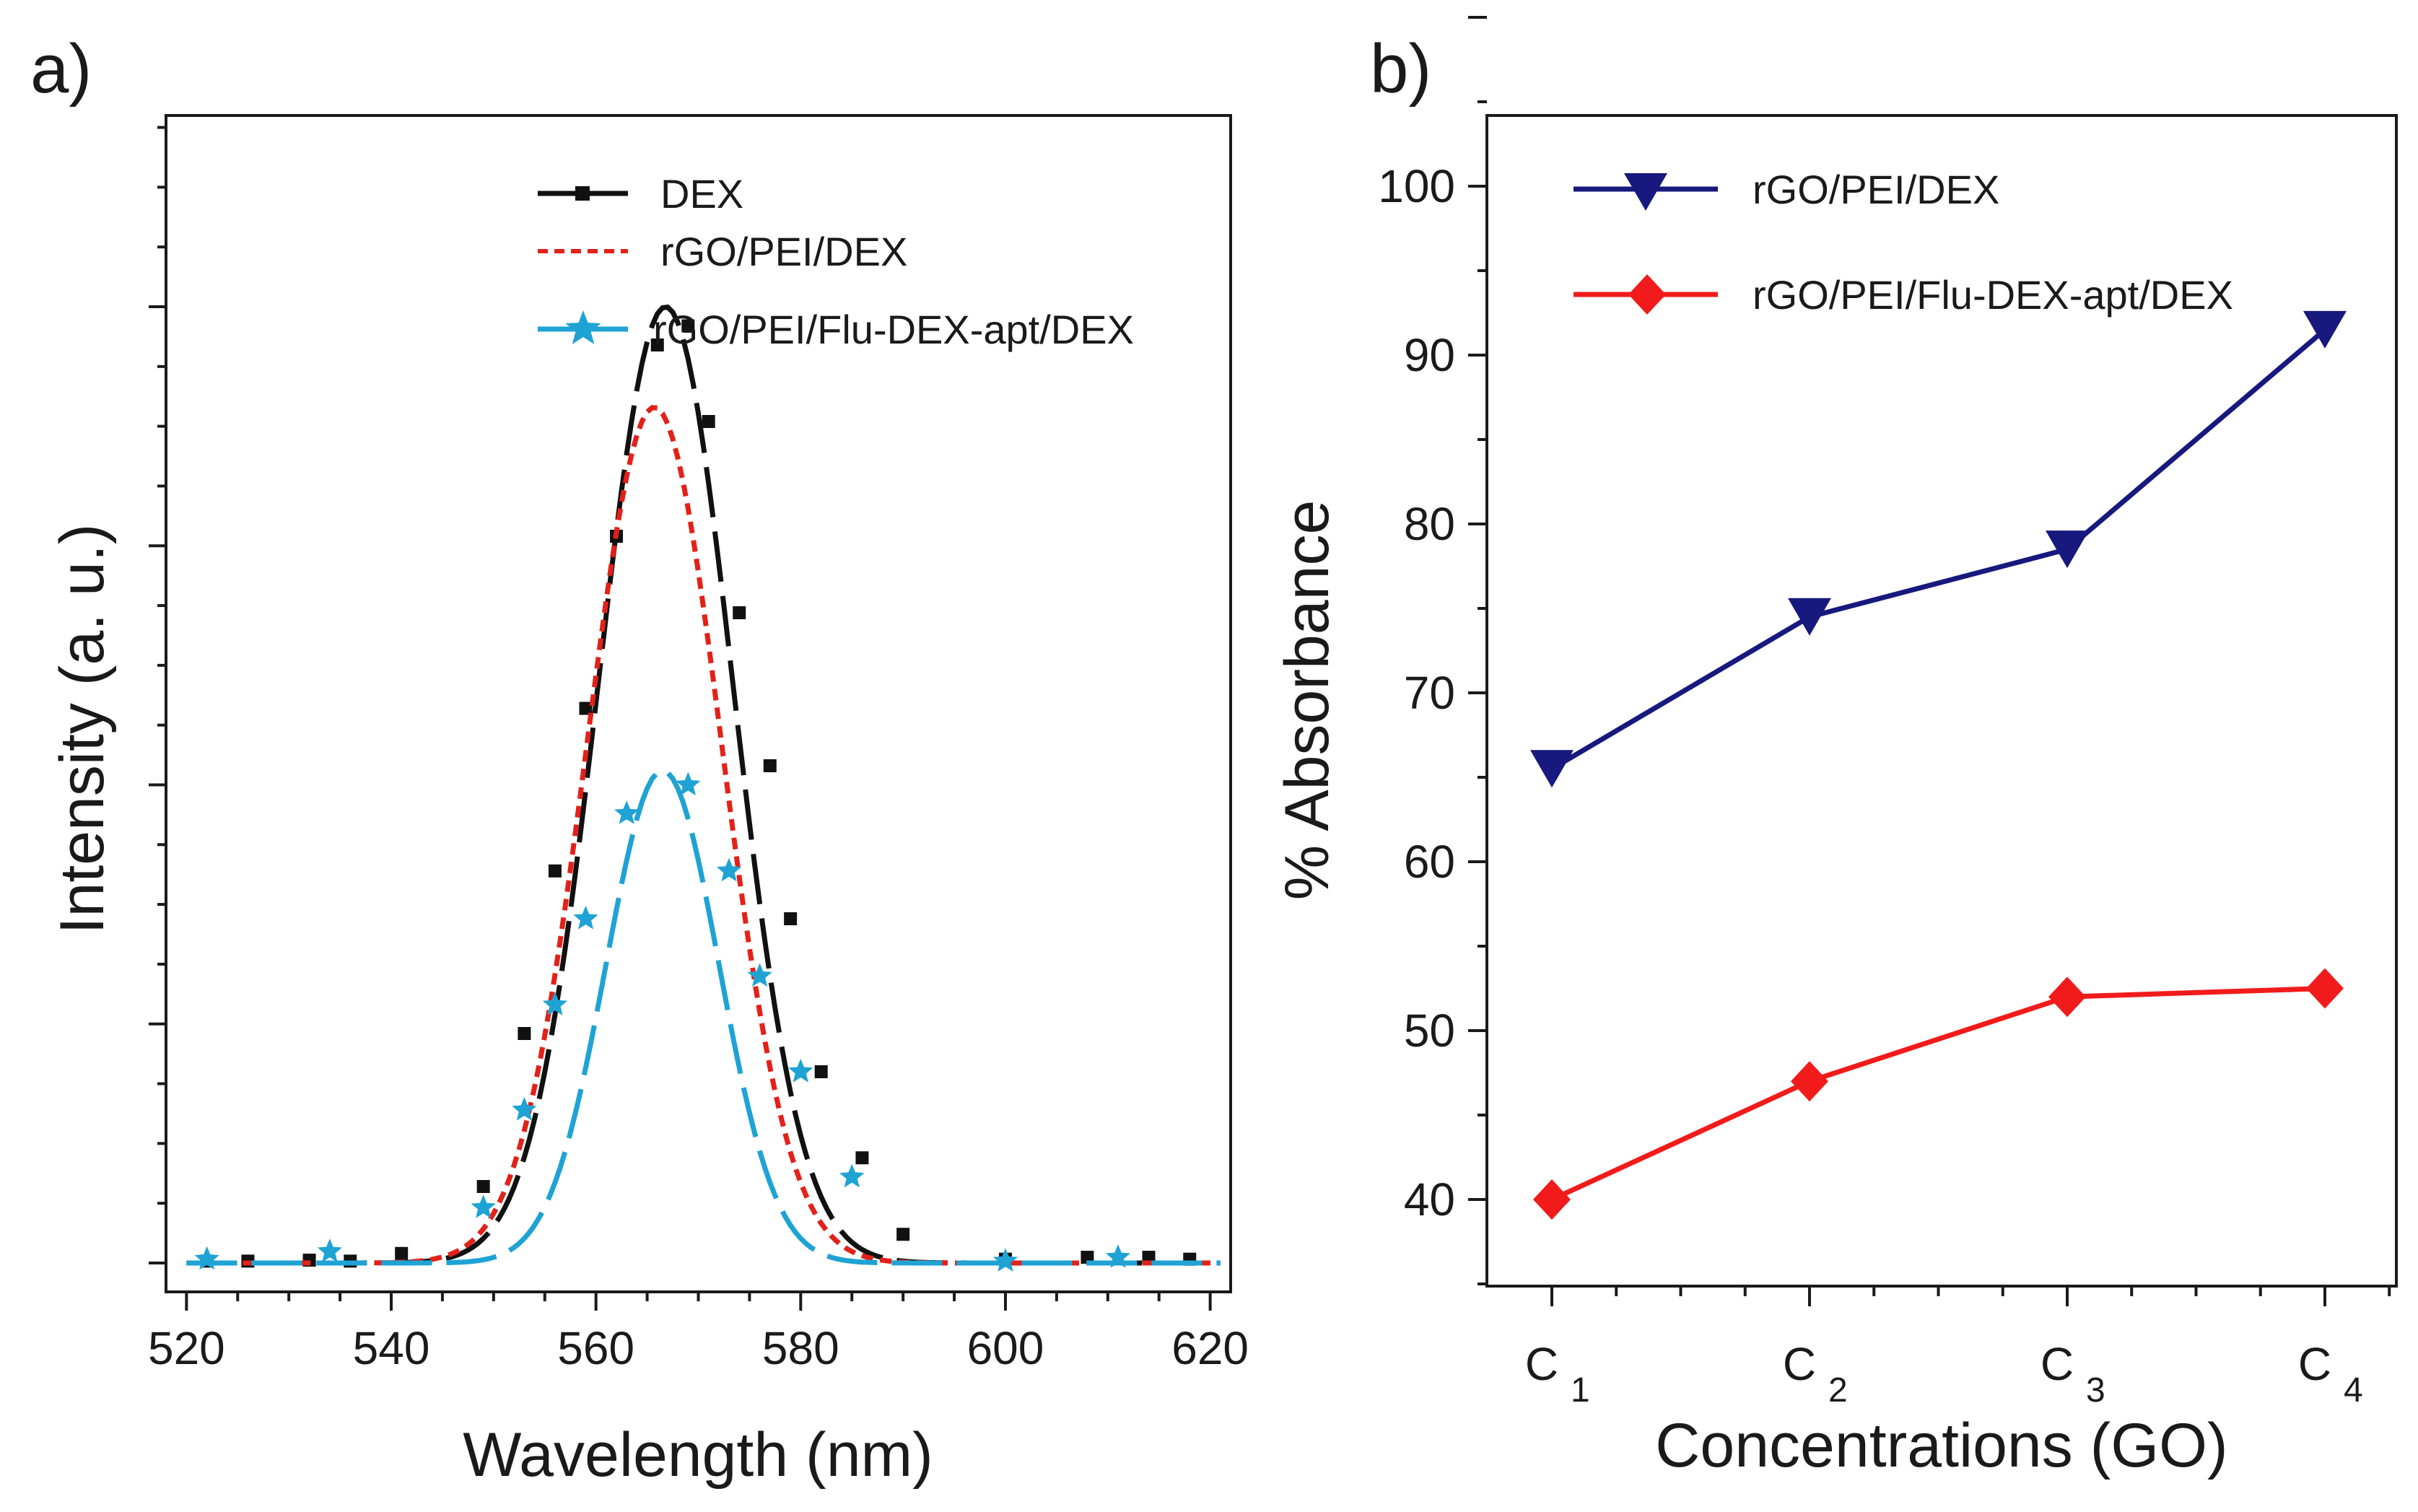 This screenshot has height=1512, width=2418. Describe the element at coordinates (1939, 550) in the screenshot. I see `series-line-rgo-pei-dex` at that location.